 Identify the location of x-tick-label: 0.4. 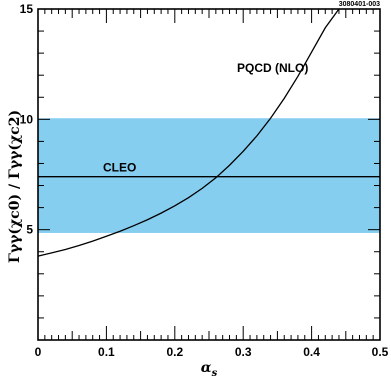
(311, 352).